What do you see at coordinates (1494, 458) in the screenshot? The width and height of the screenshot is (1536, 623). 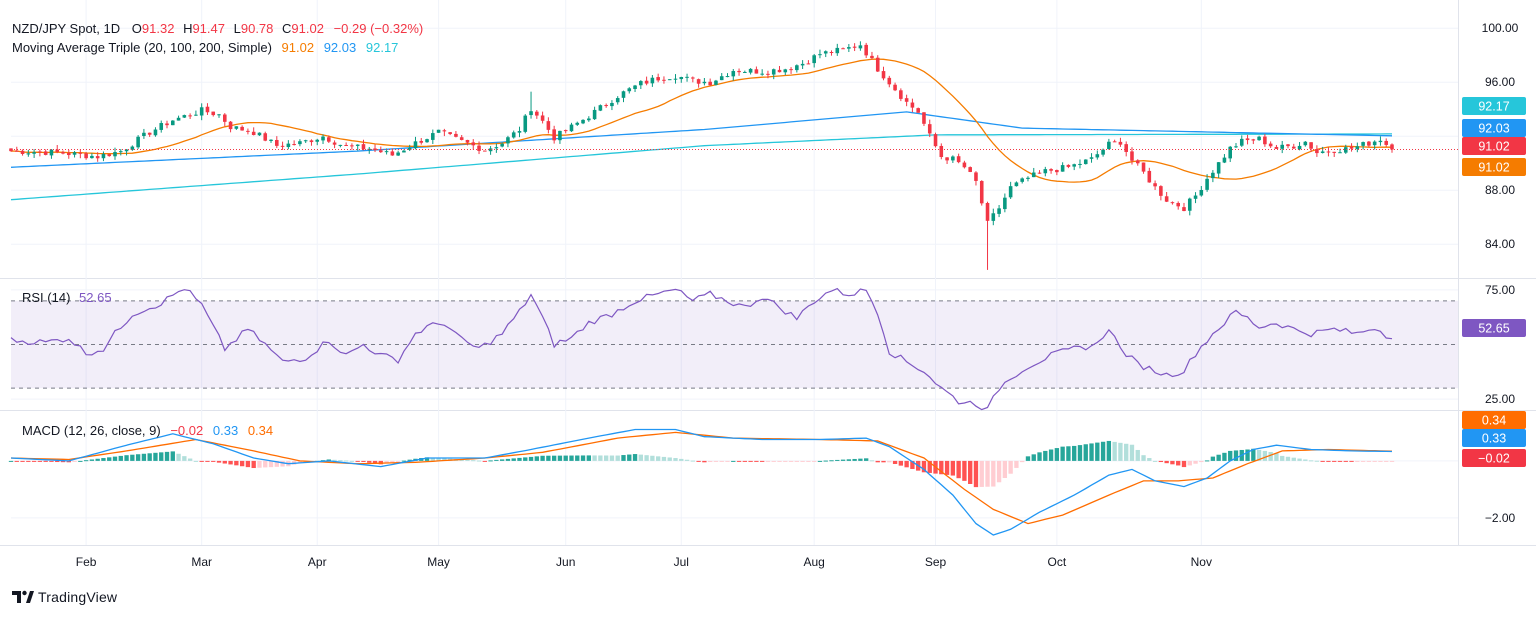 I see `macd-histogram-badge: −0.02` at bounding box center [1494, 458].